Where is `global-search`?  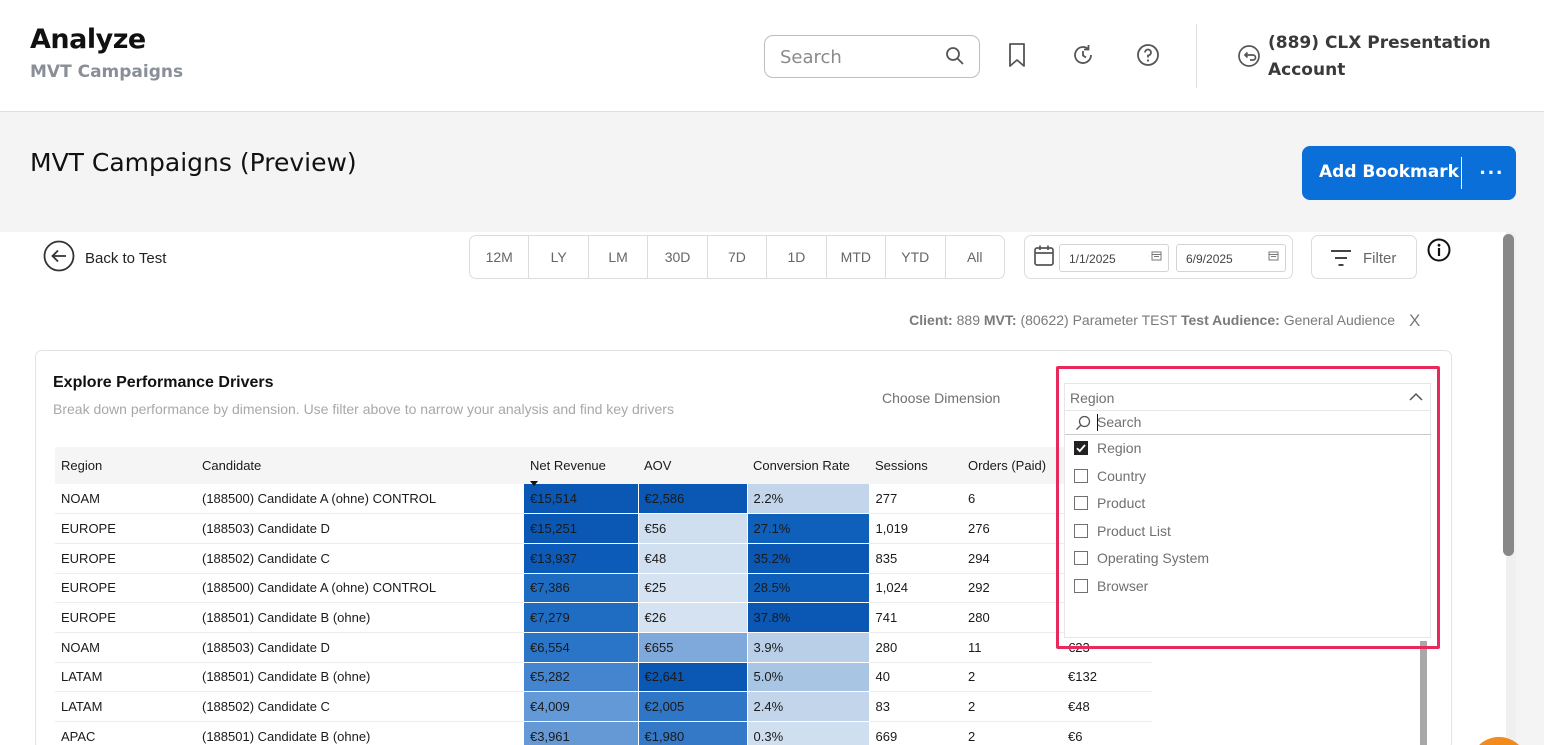 global-search is located at coordinates (872, 56).